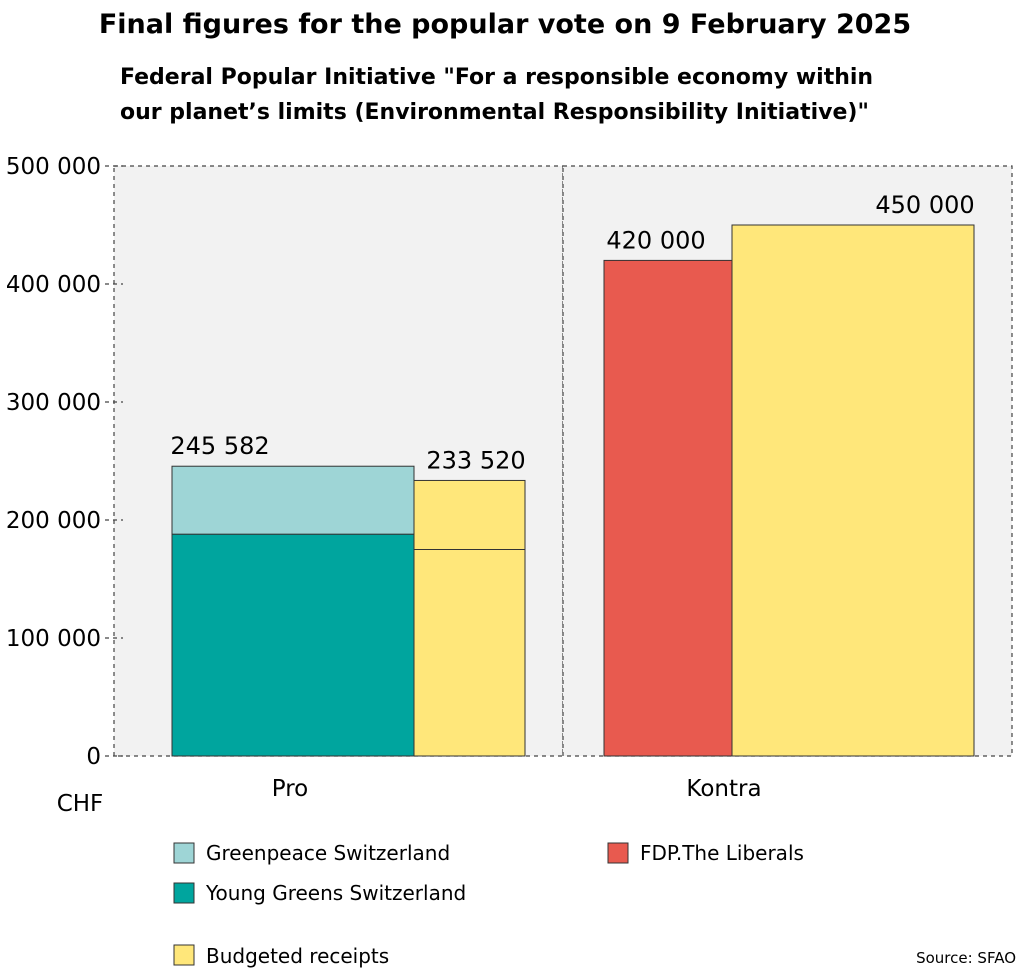  What do you see at coordinates (853, 490) in the screenshot?
I see `bar-budgeted-receipts-kontra` at bounding box center [853, 490].